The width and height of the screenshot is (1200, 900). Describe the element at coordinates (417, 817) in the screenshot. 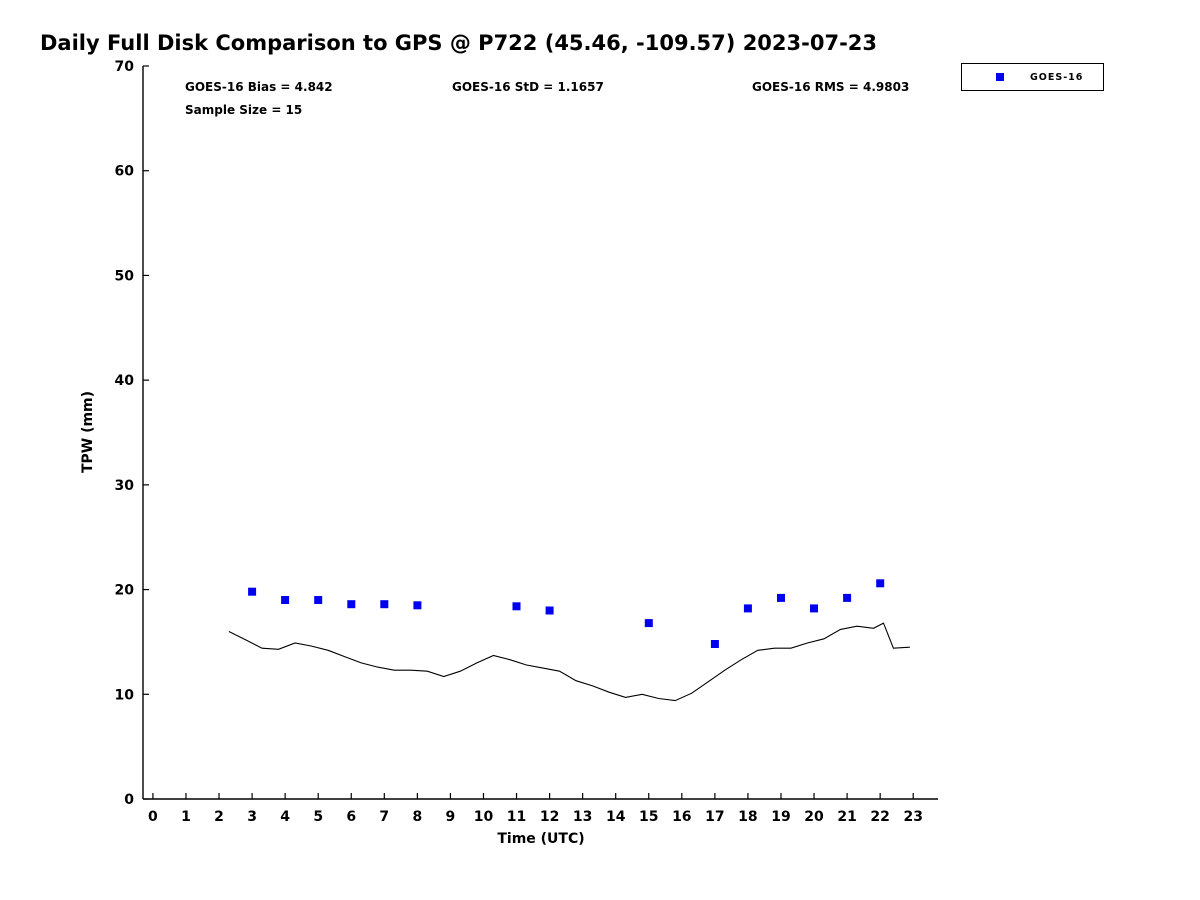

I see `x-tick-label: 8` at that location.